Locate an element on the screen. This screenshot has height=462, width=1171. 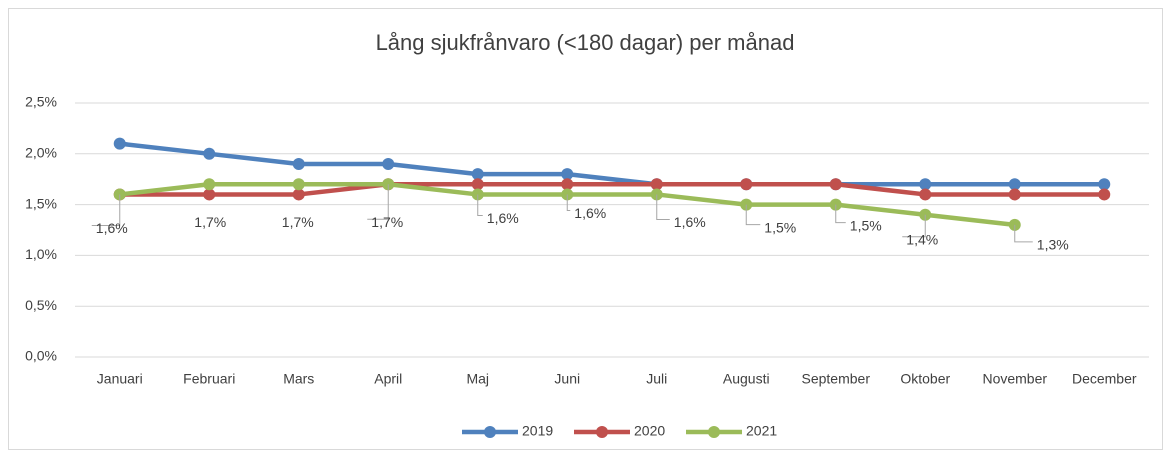
x-tick-label: Maj is located at coordinates (477, 379).